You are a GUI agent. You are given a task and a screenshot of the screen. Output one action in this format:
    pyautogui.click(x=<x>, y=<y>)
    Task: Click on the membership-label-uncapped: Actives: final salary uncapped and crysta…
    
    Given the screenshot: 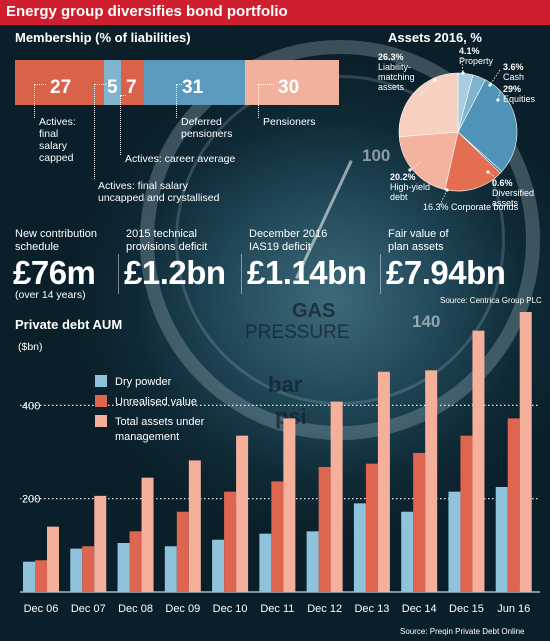 What is the action you would take?
    pyautogui.click(x=159, y=192)
    